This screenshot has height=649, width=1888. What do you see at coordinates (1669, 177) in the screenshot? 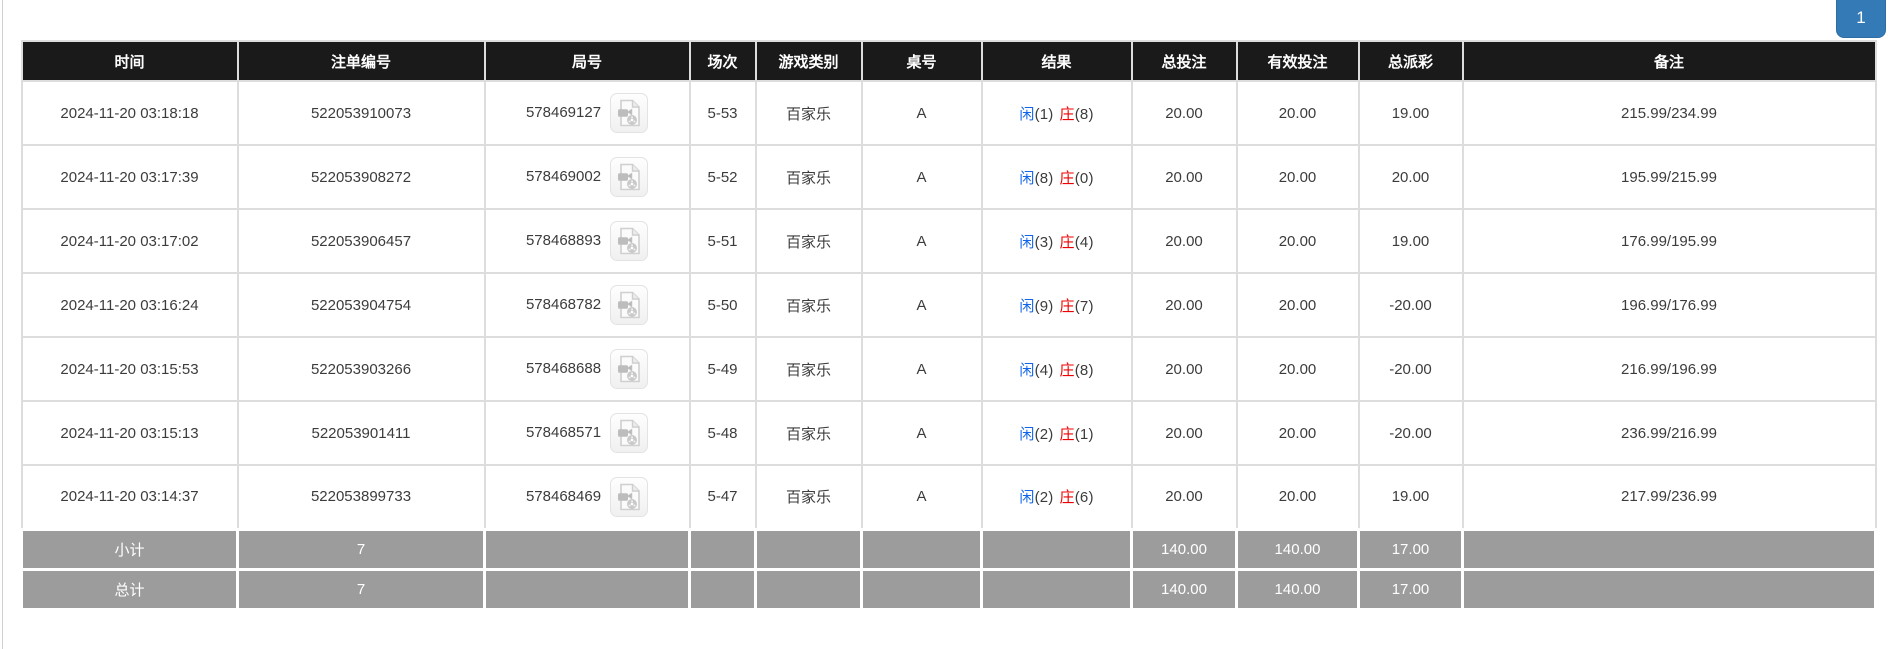
I see `cell-remark: 195.99/215.99` at bounding box center [1669, 177].